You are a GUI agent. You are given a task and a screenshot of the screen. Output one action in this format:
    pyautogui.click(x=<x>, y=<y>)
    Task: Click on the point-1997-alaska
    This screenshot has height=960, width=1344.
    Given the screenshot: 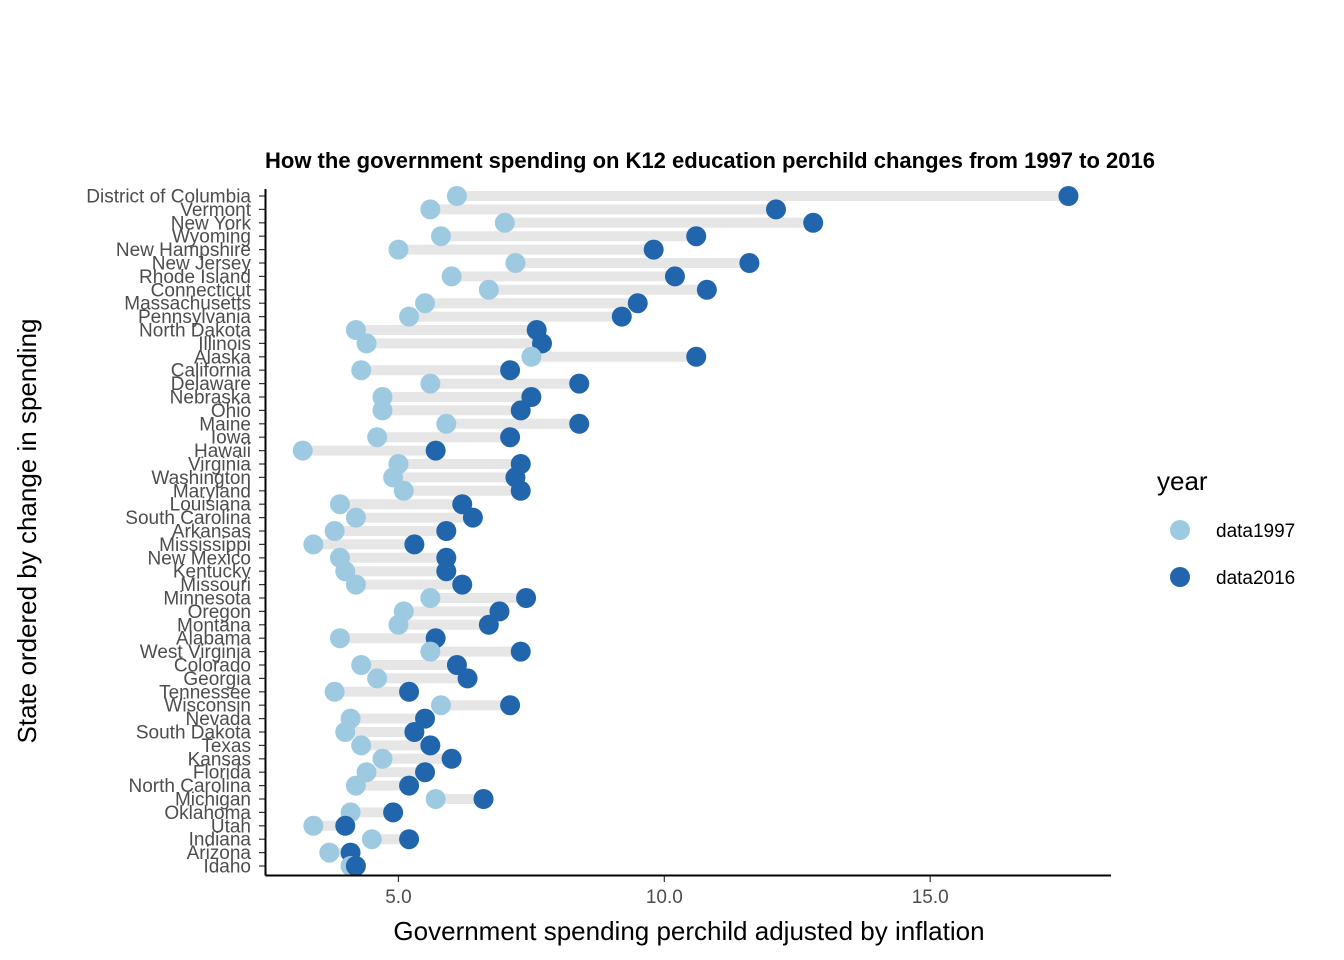 What is the action you would take?
    pyautogui.click(x=531, y=356)
    